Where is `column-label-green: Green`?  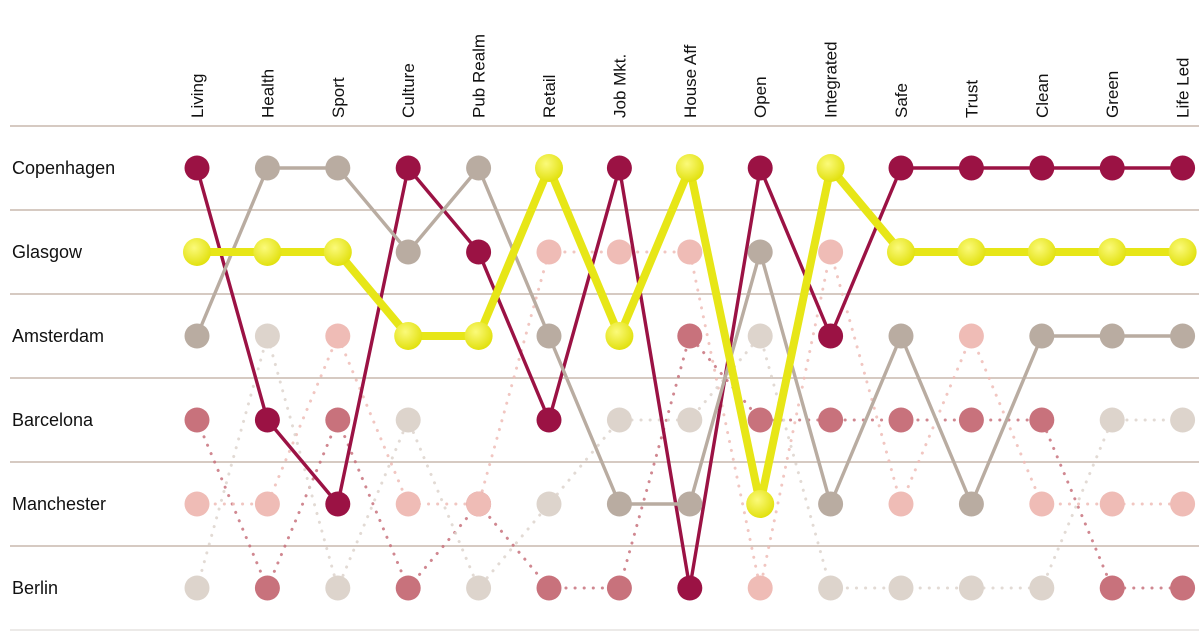 column-label-green: Green is located at coordinates (1112, 94).